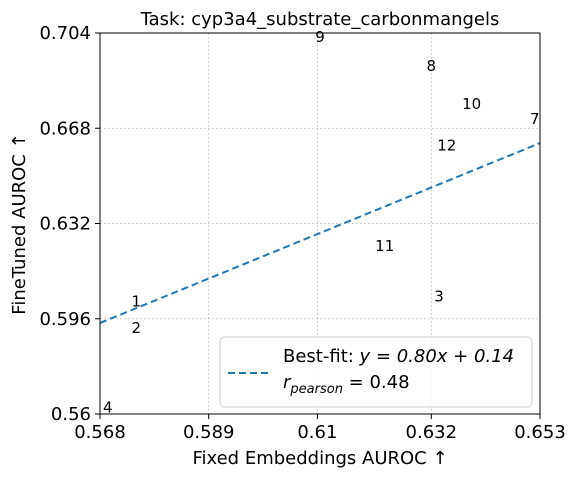 This screenshot has width=577, height=478. Describe the element at coordinates (65, 224) in the screenshot. I see `y-tick-label: 0.632` at that location.